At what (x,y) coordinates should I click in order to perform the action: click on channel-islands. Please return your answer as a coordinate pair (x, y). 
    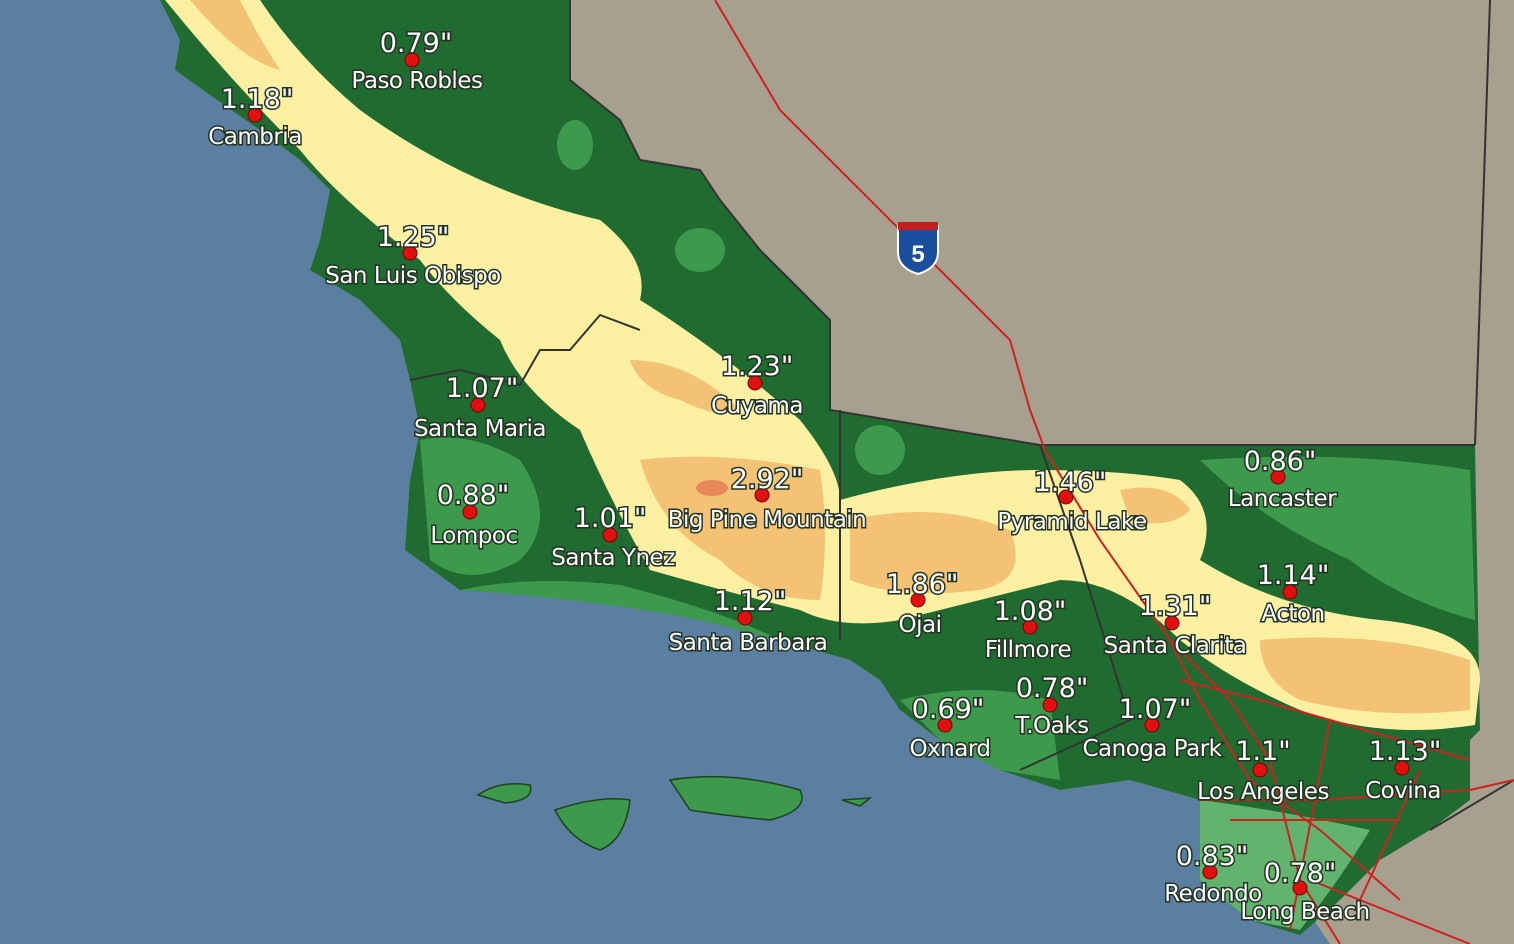
    Looking at the image, I should click on (674, 813).